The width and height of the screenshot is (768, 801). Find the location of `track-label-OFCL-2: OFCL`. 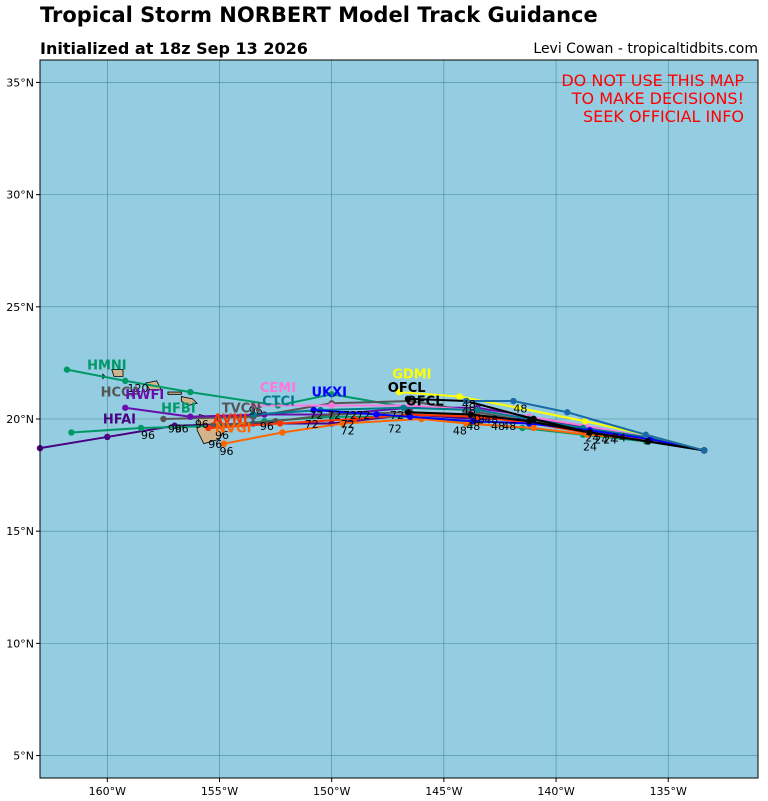

track-label-OFCL-2: OFCL is located at coordinates (425, 402).